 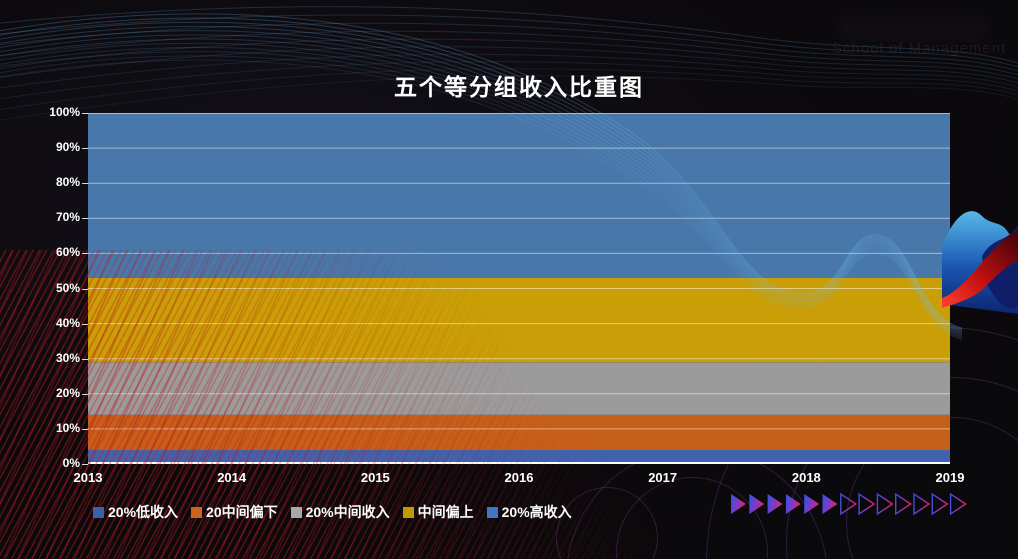 I want to click on legend-item: 20%低收入, so click(x=135, y=512).